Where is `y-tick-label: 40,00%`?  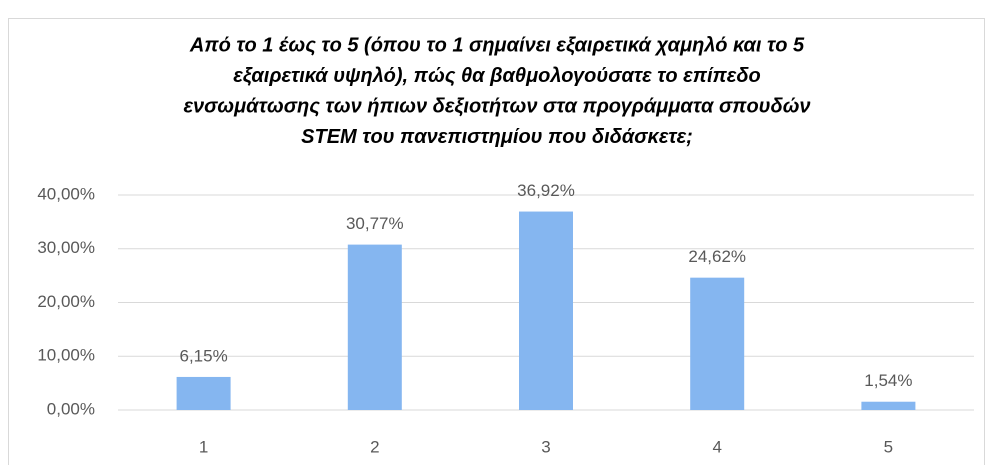
y-tick-label: 40,00% is located at coordinates (66, 193).